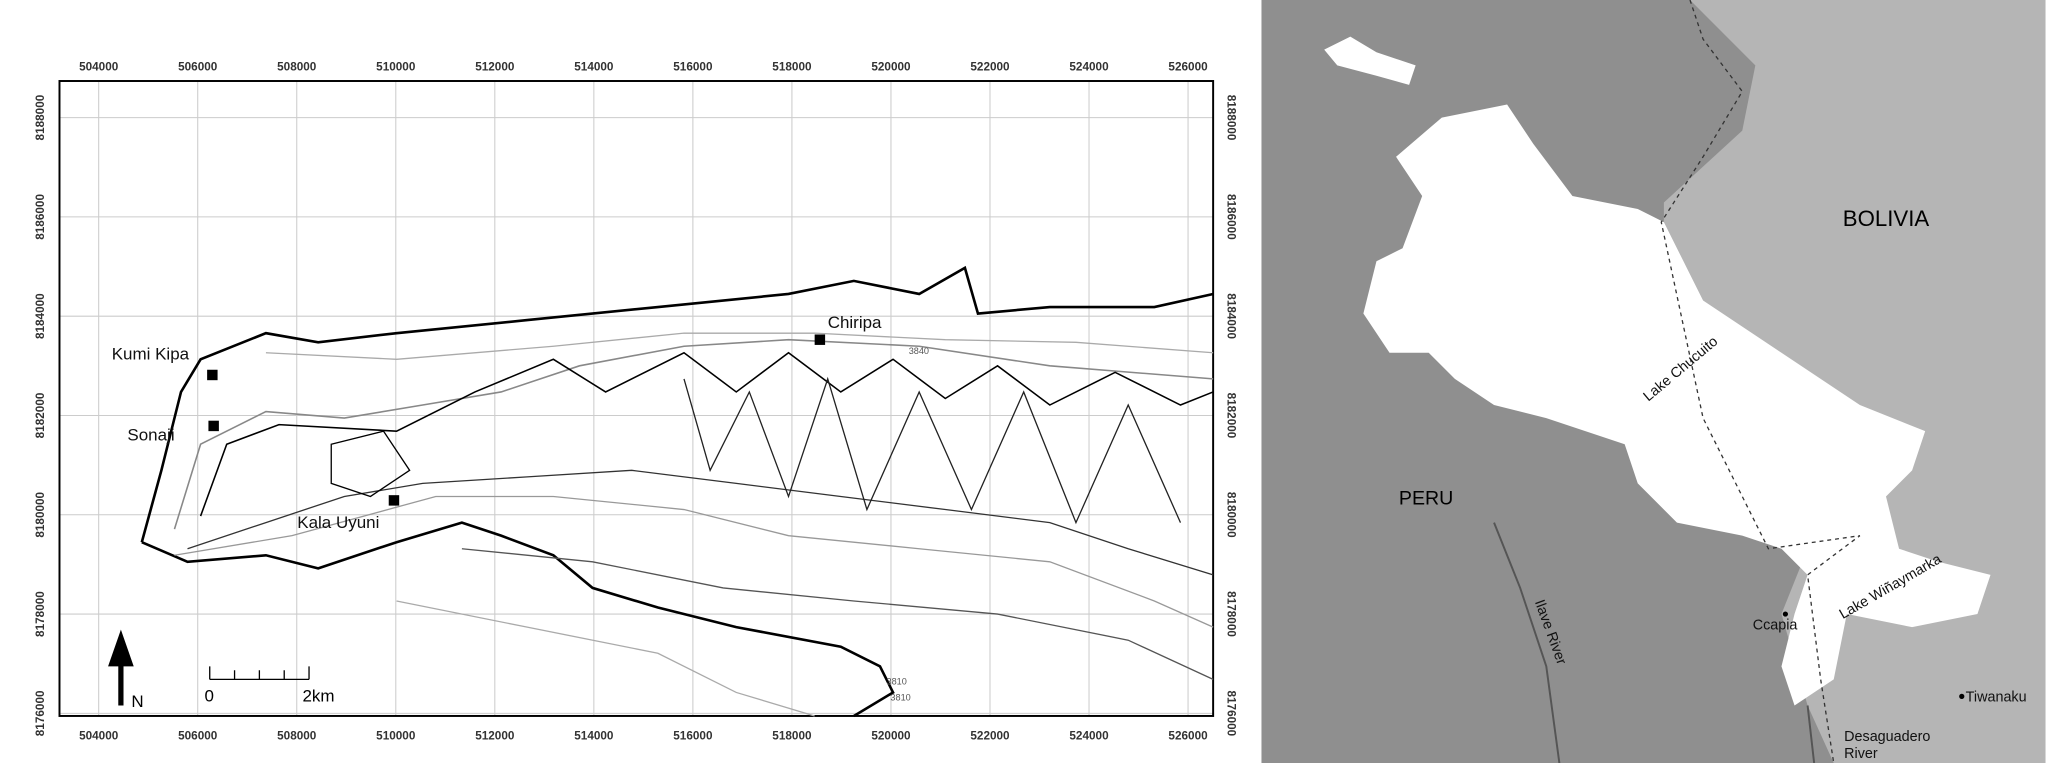 This screenshot has width=2050, height=763. What do you see at coordinates (516, 420) in the screenshot?
I see `site-markers` at bounding box center [516, 420].